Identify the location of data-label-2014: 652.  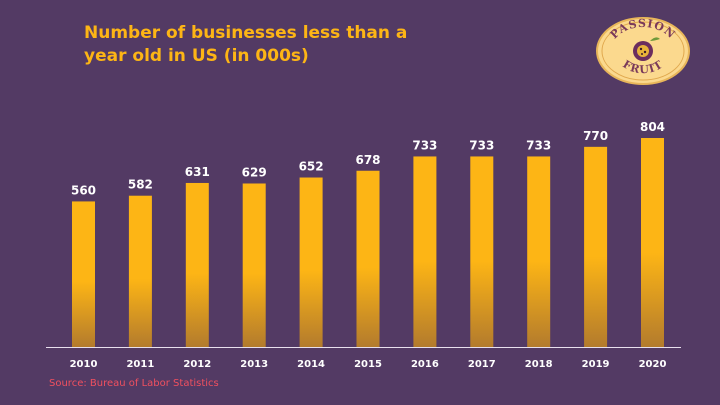
(311, 167).